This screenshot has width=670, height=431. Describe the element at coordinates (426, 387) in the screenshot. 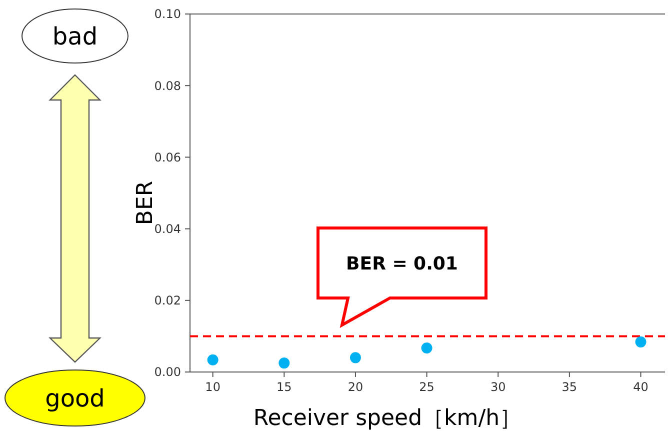

I see `x-tick-label: 25` at that location.